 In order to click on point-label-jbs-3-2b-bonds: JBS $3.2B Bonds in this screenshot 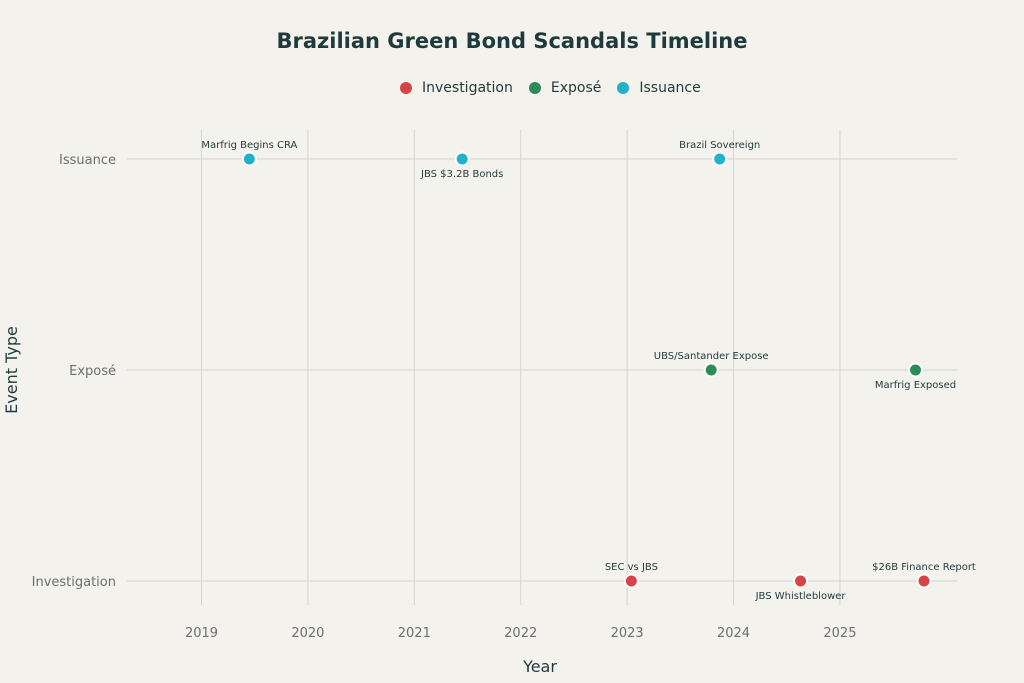, I will do `click(461, 174)`.